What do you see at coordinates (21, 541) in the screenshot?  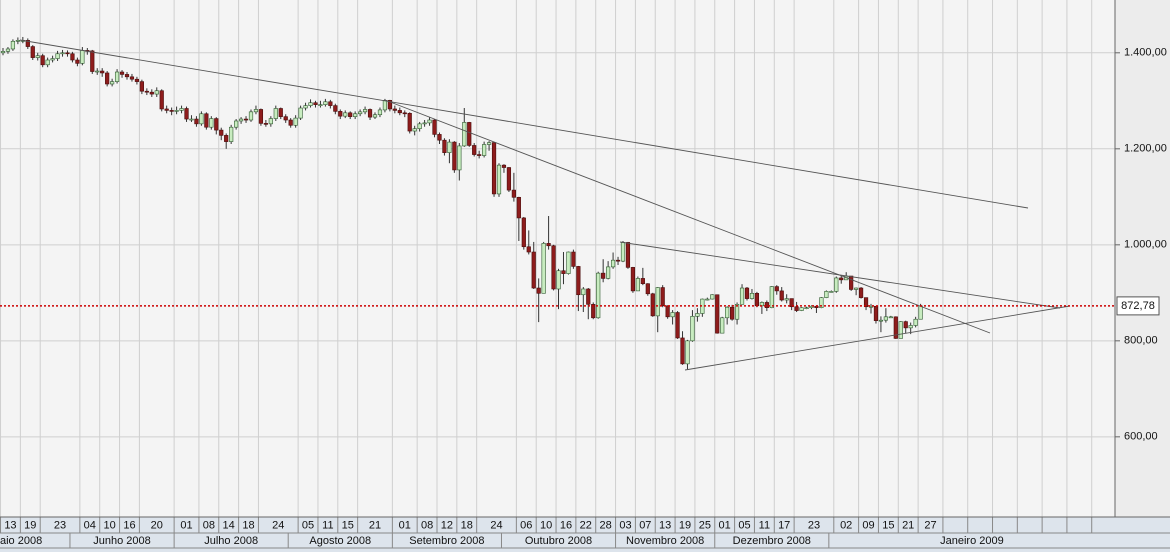 I see `month-label: aio 2008` at bounding box center [21, 541].